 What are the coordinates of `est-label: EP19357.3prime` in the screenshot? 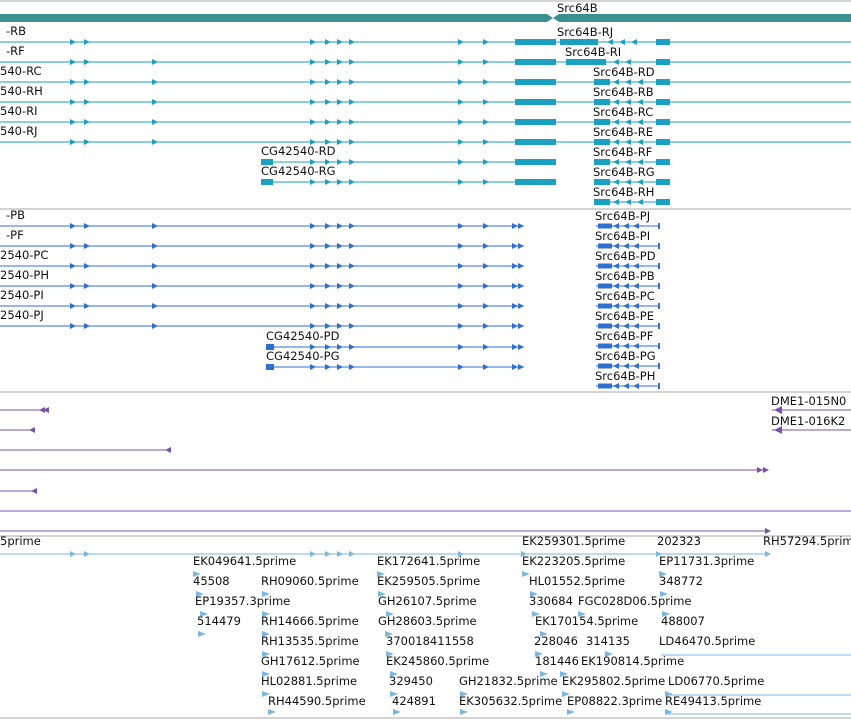 It's located at (242, 601).